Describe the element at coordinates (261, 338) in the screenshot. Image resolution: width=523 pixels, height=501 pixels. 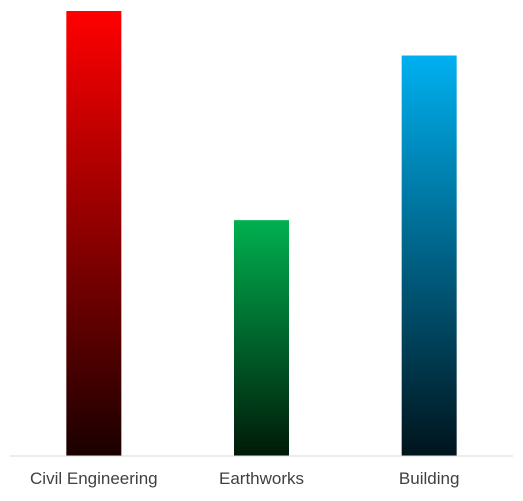
I see `bar-earthworks` at that location.